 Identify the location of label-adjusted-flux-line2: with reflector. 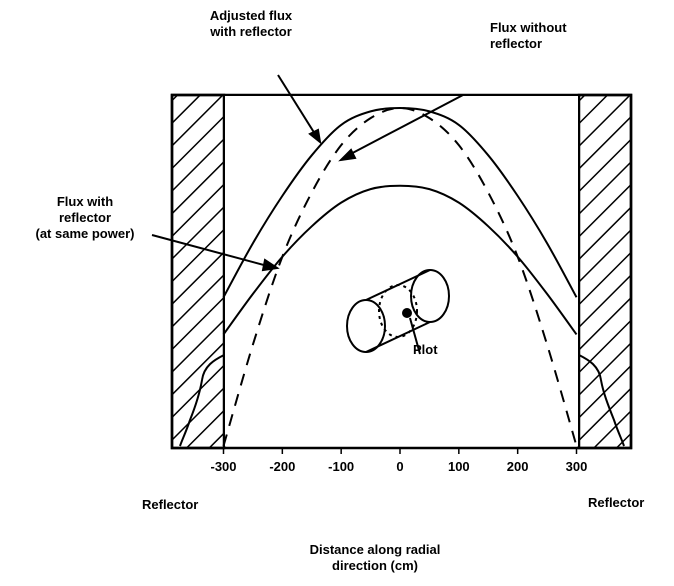
(251, 31).